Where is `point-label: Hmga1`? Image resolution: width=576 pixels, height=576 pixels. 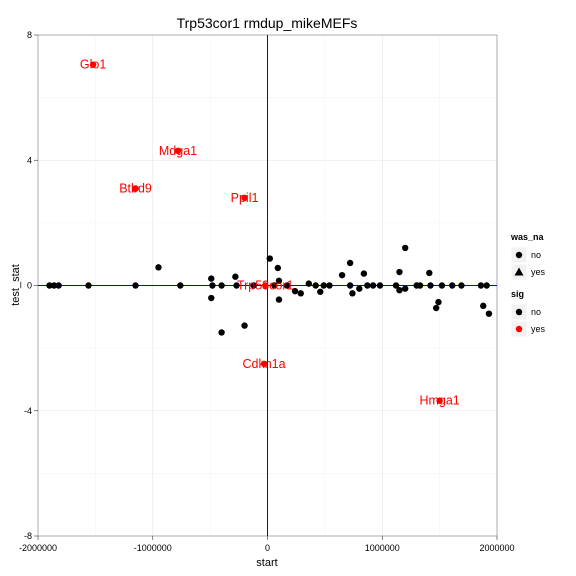 point-label: Hmga1 is located at coordinates (439, 401).